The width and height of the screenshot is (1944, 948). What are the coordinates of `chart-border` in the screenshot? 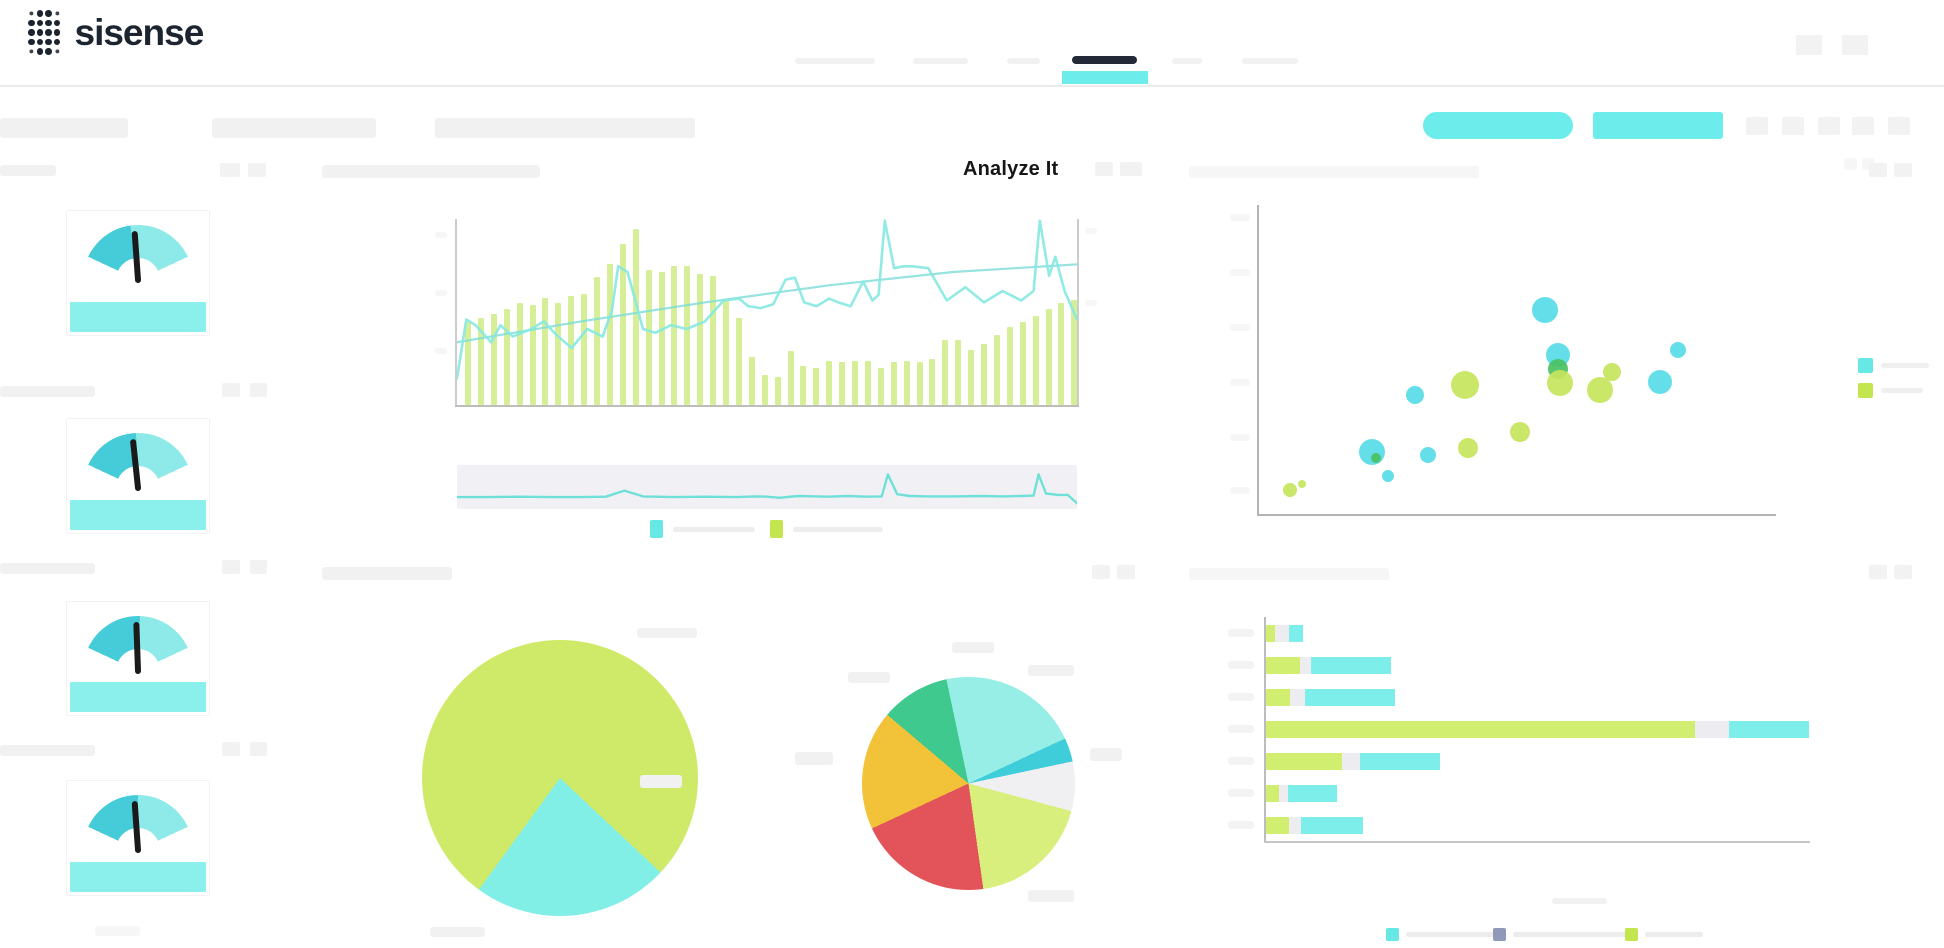 It's located at (1078, 312).